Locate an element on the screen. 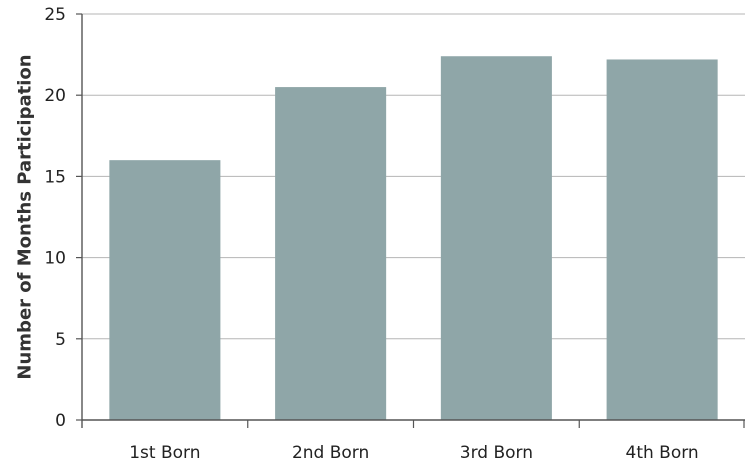 Image resolution: width=747 pixels, height=464 pixels. y-tick-label: 15 is located at coordinates (55, 177).